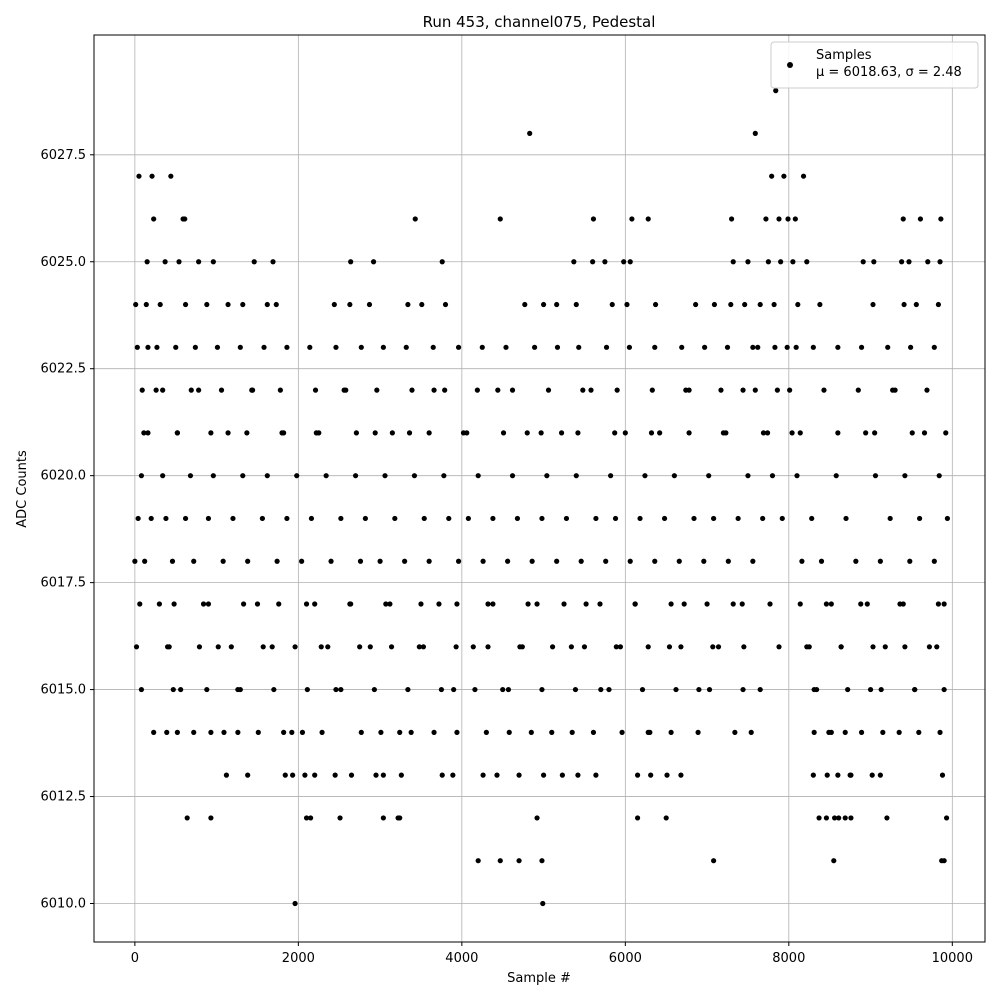 The height and width of the screenshot is (1000, 1000). I want to click on y-tick-label: 6020.0, so click(64, 476).